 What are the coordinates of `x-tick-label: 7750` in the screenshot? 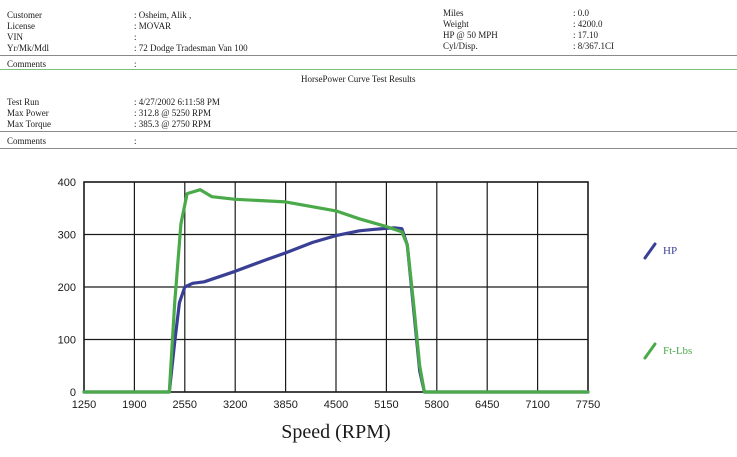 It's located at (588, 405).